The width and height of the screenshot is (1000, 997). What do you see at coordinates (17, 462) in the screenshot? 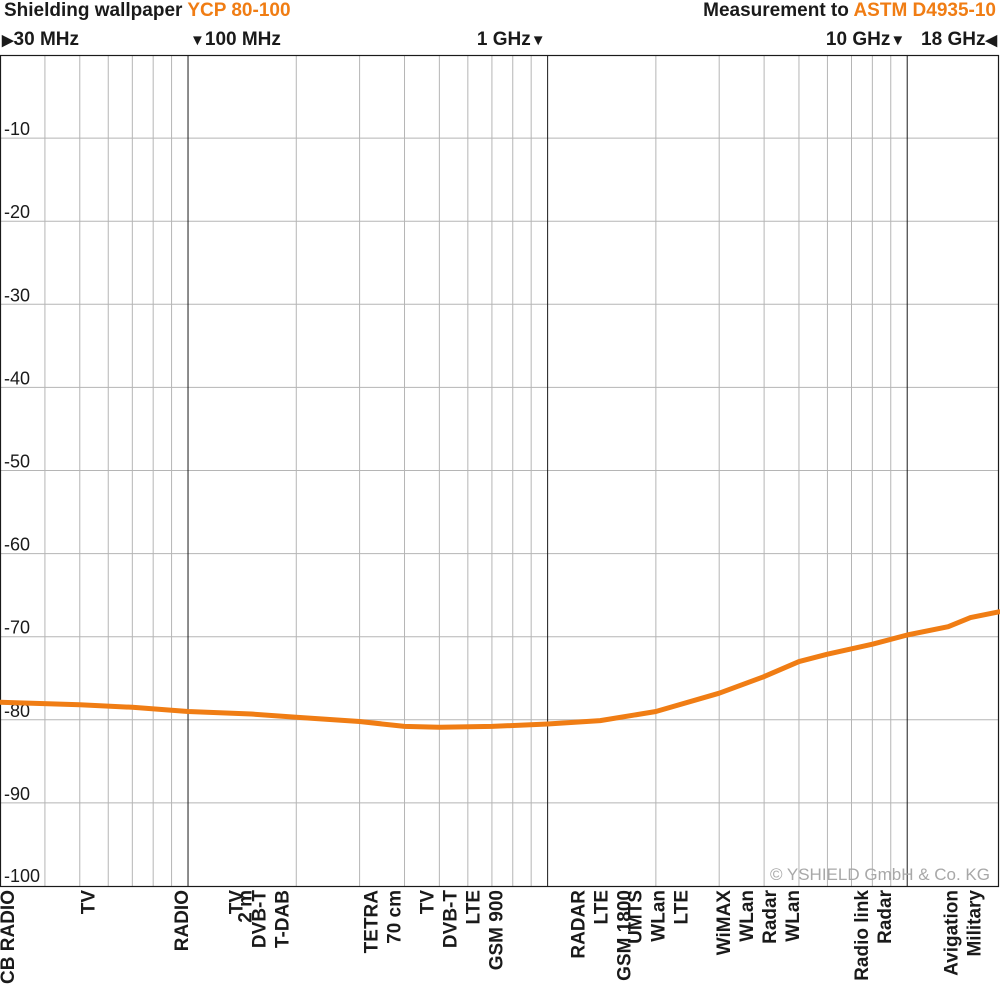
I see `y-tick-label: -50` at bounding box center [17, 462].